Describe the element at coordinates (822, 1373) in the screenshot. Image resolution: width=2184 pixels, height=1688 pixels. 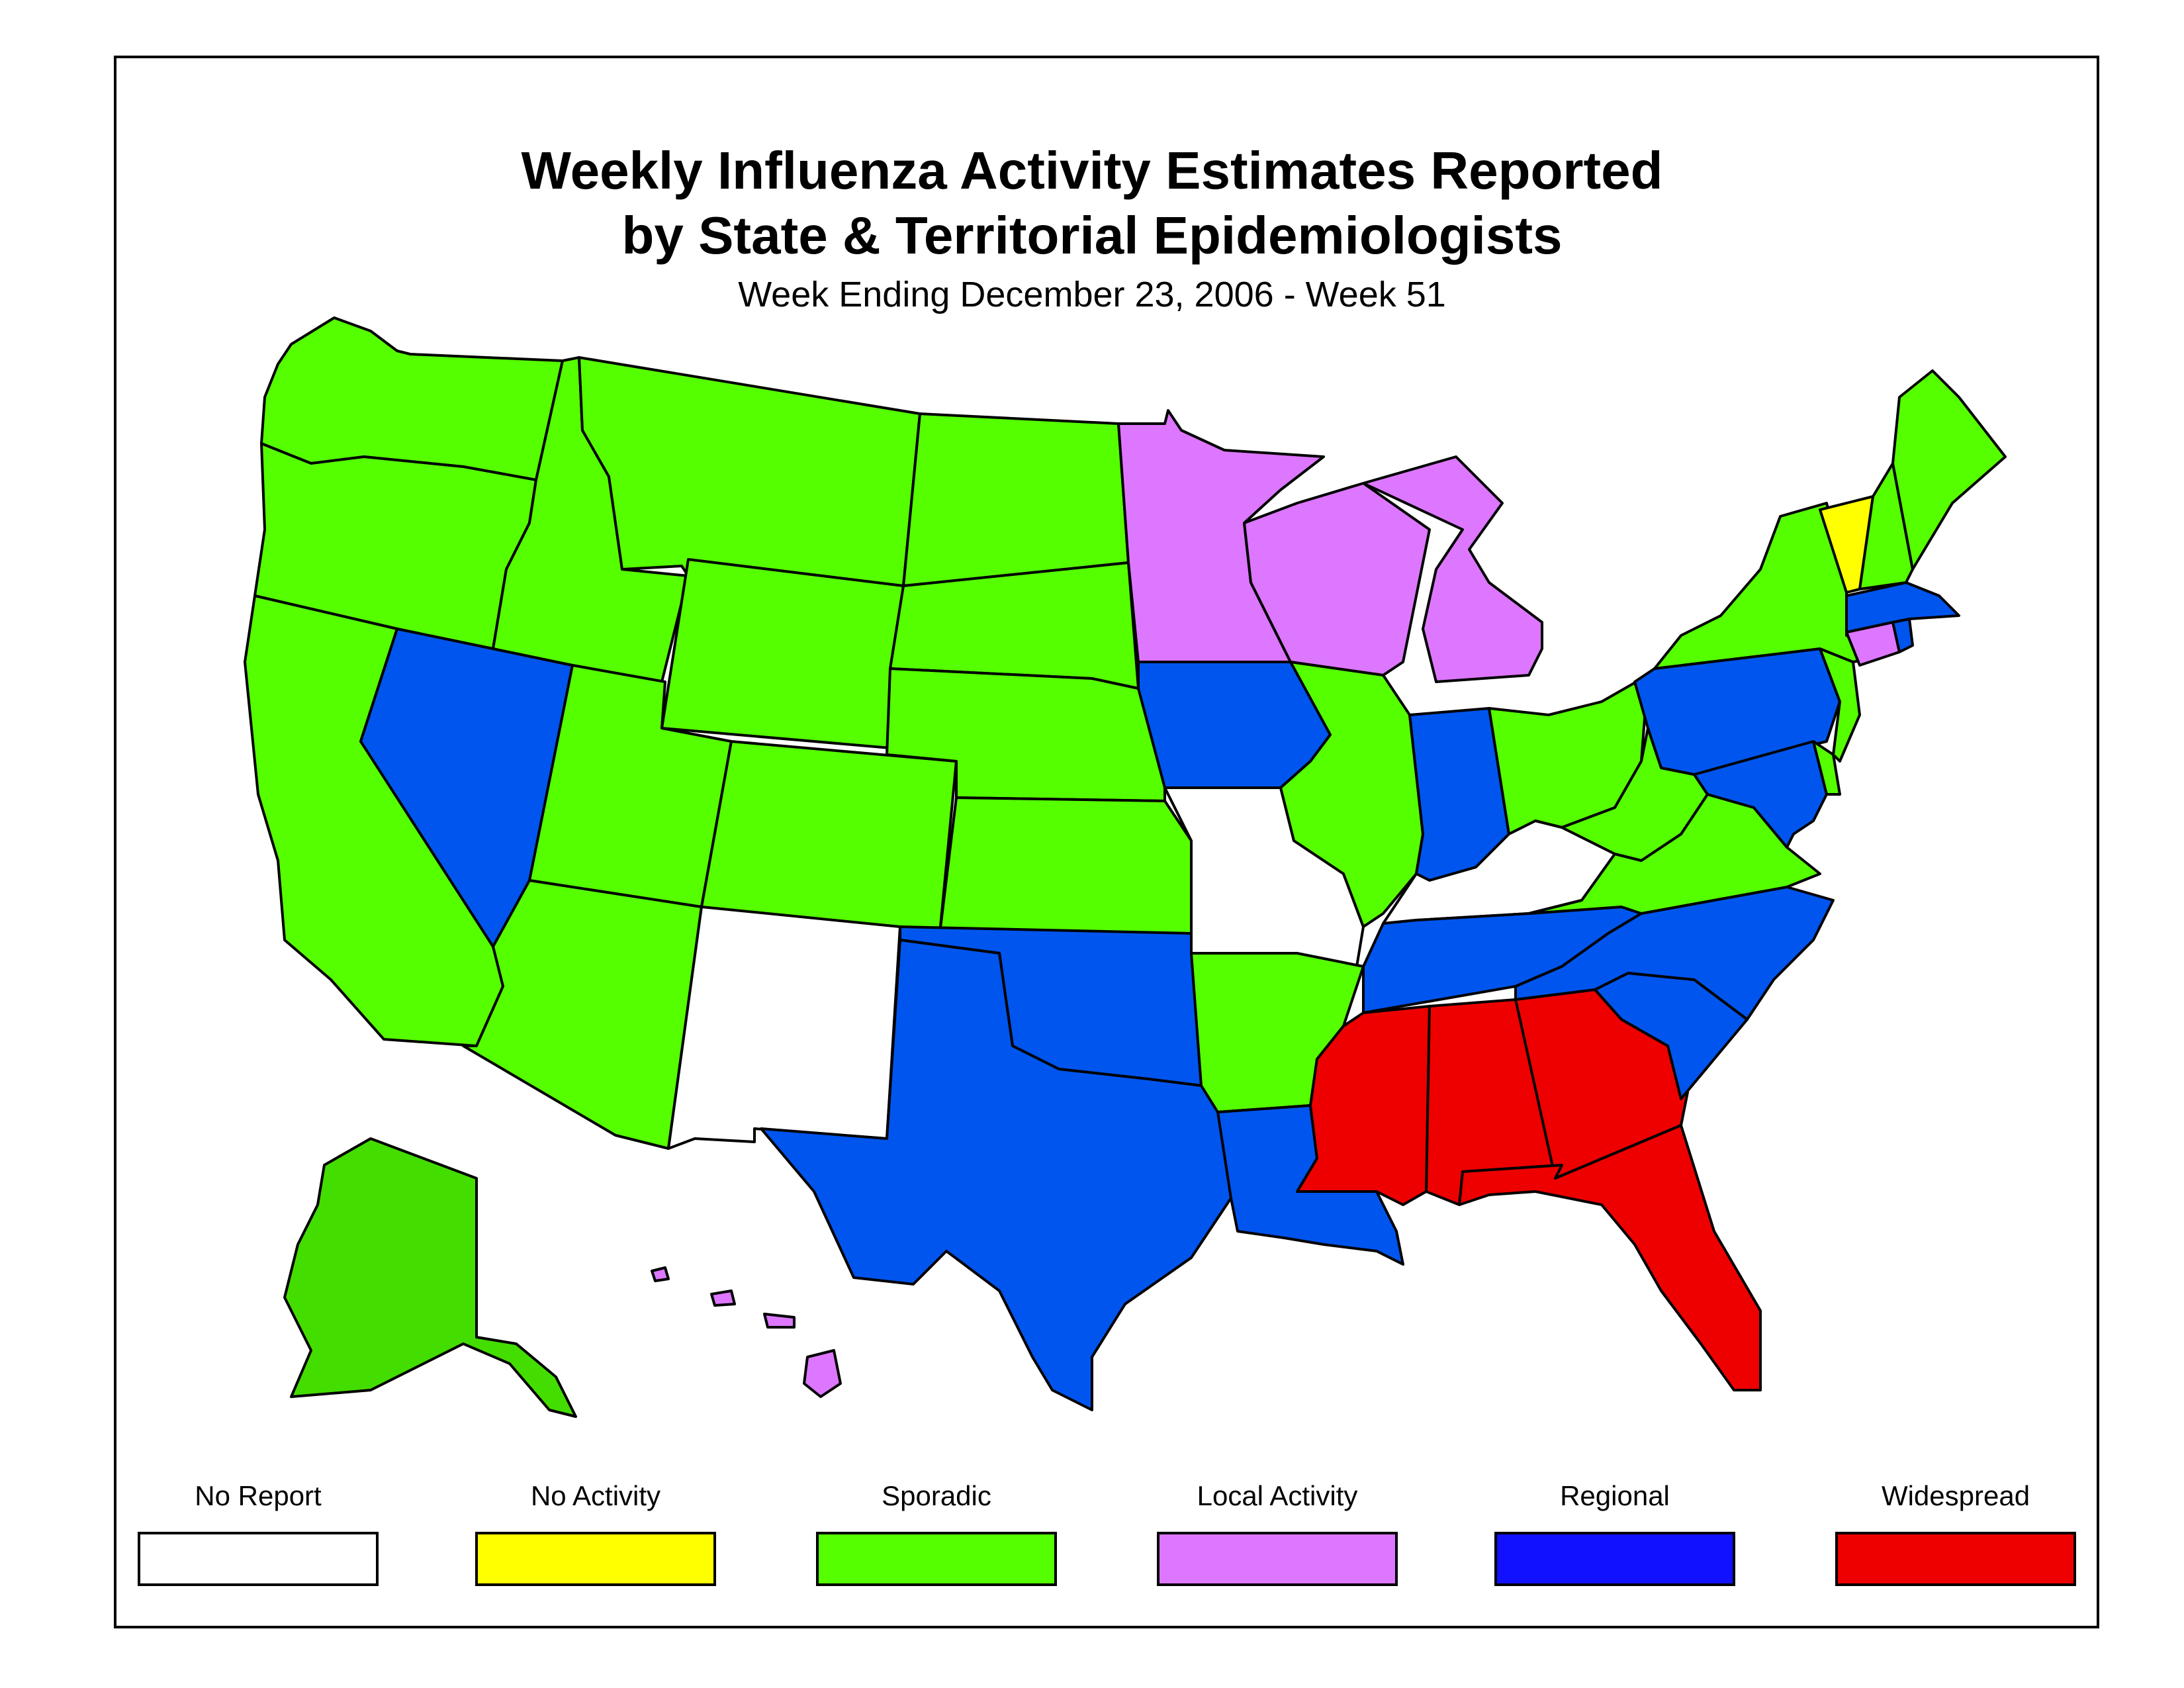
I see `state-hi` at that location.